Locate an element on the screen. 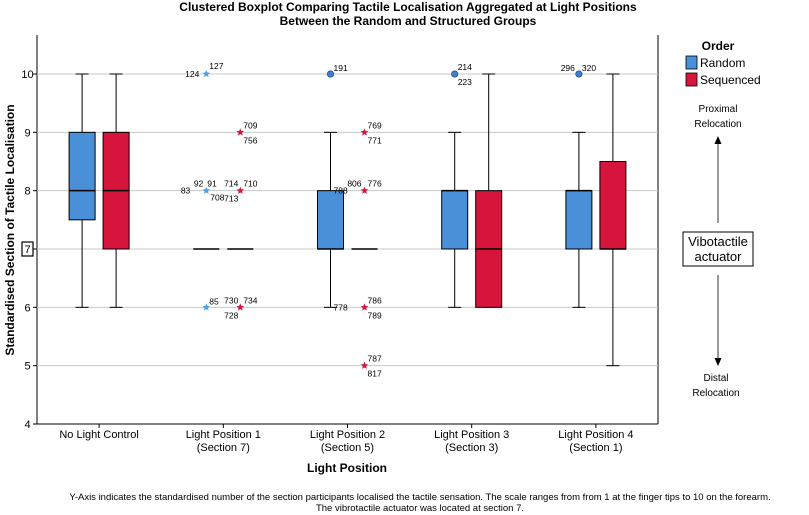 Image resolution: width=809 pixels, height=515 pixels. actuator-label-line2: actuator is located at coordinates (719, 256).